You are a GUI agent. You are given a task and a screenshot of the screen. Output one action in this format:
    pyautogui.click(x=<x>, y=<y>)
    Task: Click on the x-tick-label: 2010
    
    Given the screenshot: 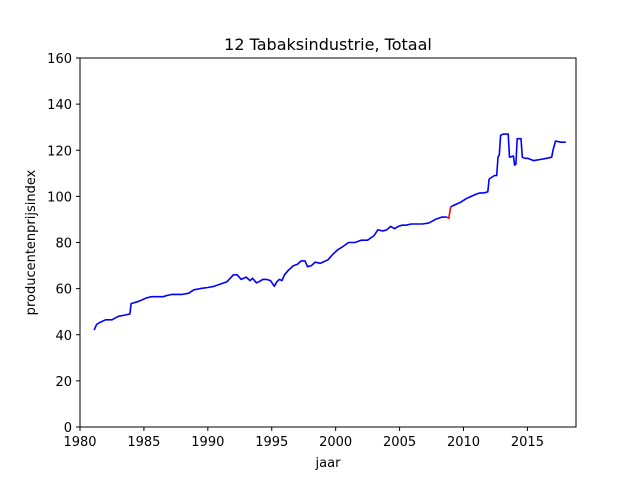 What is the action you would take?
    pyautogui.click(x=463, y=442)
    